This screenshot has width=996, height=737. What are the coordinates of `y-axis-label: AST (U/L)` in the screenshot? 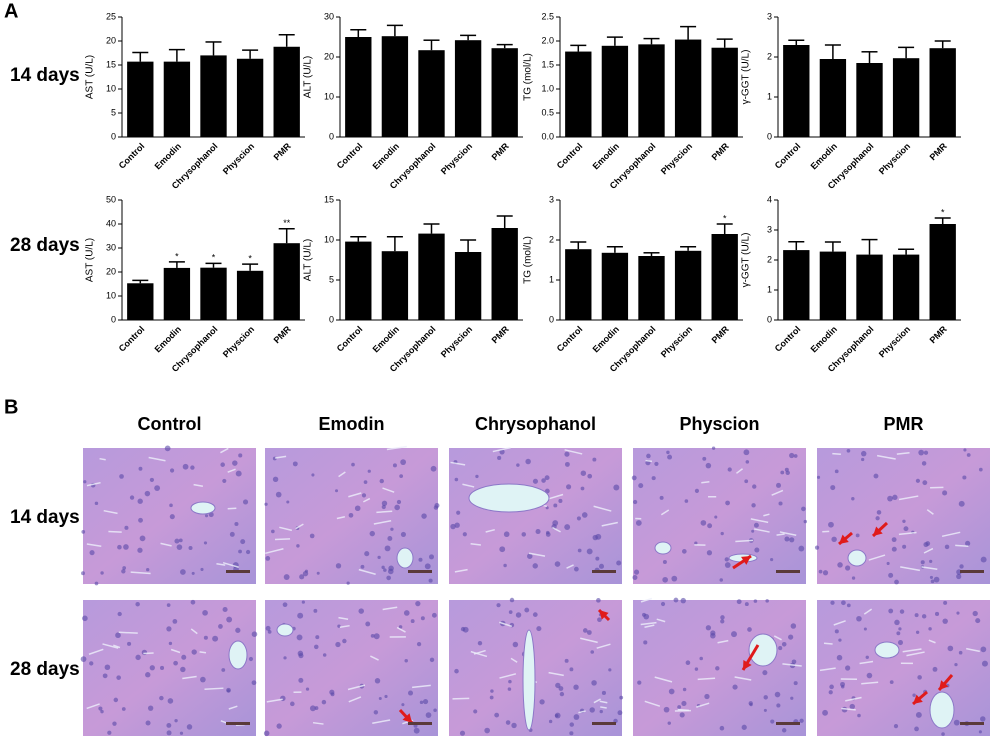 It's located at (90, 77).